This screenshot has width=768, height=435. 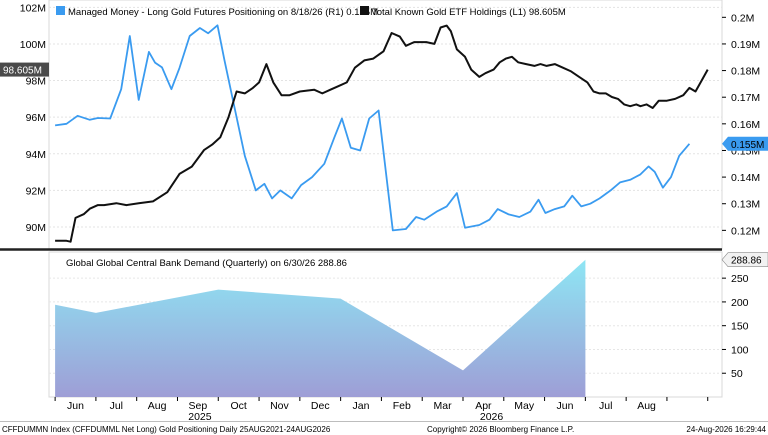 I want to click on footer-timestamp: 24-Aug-2026 16:29:44, so click(x=726, y=429).